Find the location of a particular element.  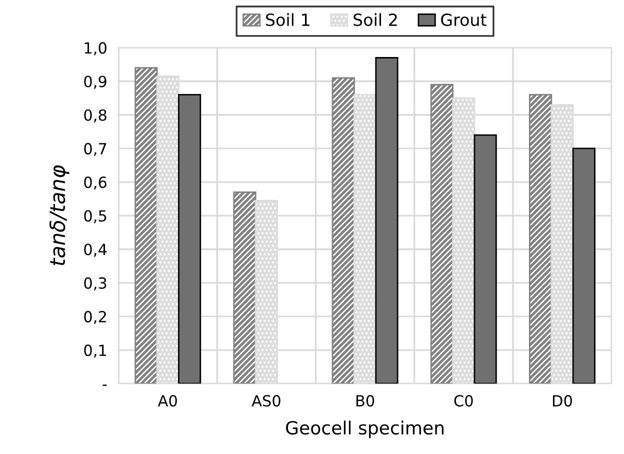

x-tick-label: B0 is located at coordinates (365, 401).